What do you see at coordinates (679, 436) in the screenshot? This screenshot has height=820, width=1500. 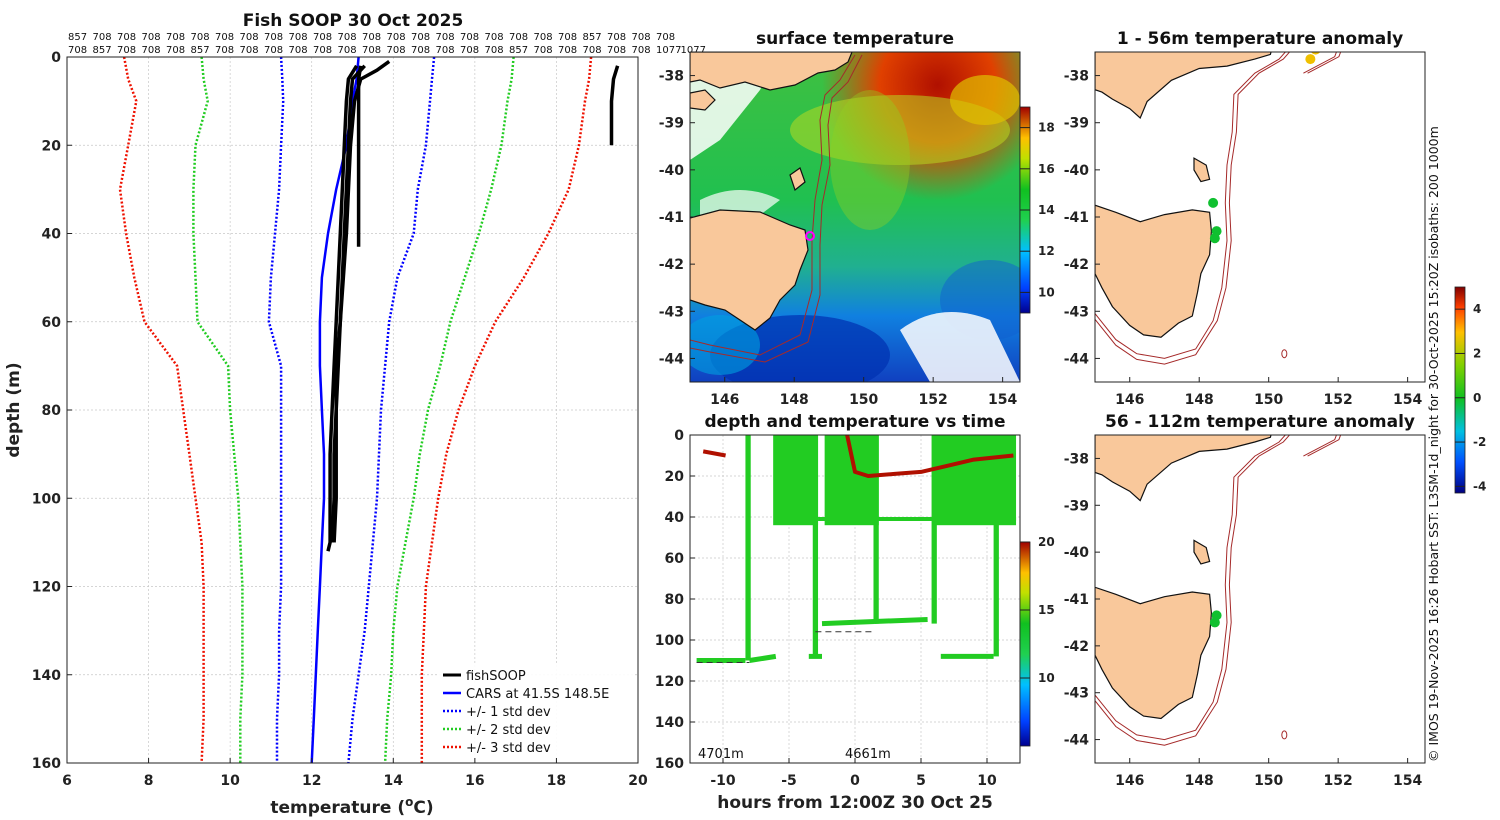 I see `timeseries-ytick-label: 0` at bounding box center [679, 436].